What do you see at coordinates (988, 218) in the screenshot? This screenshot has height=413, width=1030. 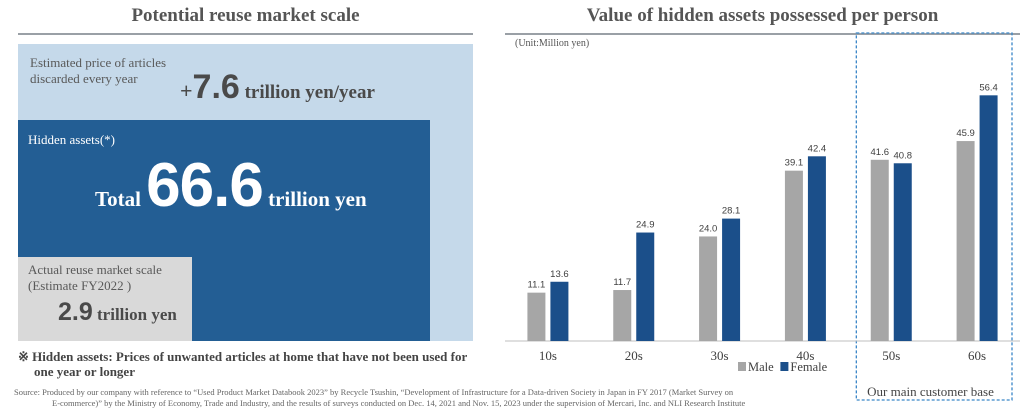 I see `bar-female-60s` at bounding box center [988, 218].